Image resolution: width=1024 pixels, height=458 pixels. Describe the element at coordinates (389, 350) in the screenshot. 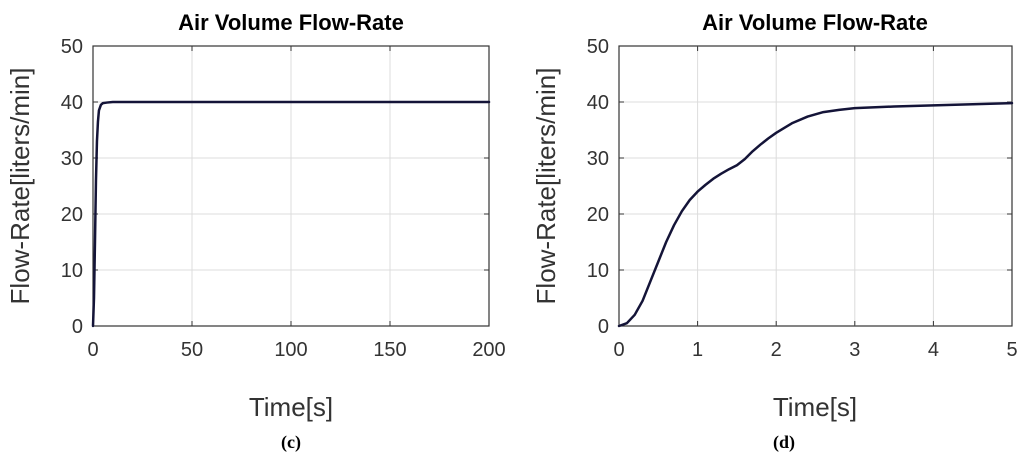

I see `x-tick-label: 150` at that location.